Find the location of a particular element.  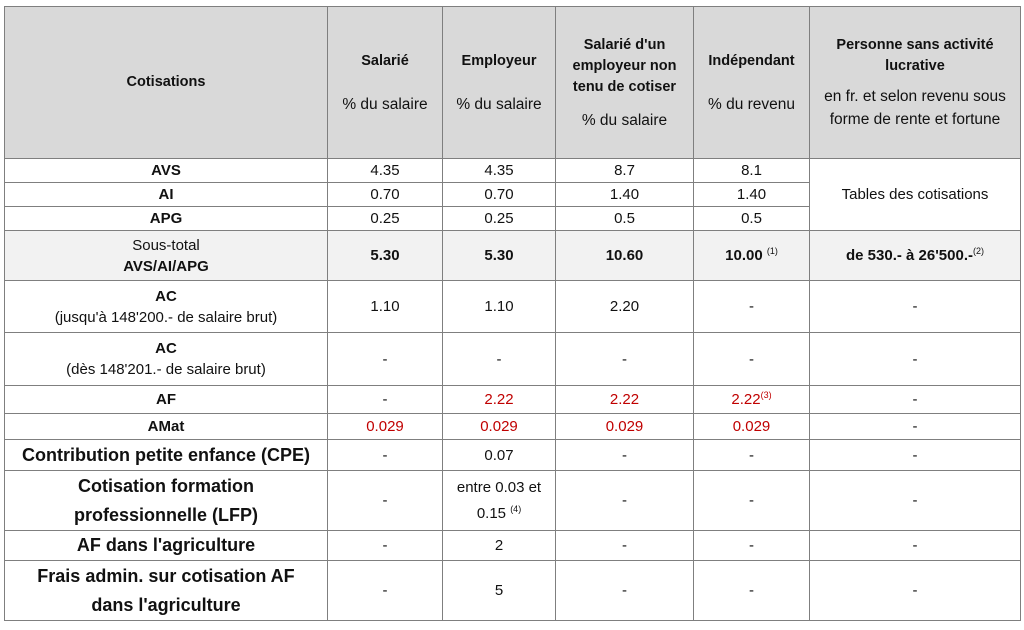

cell-ai-salarie: 0.70 is located at coordinates (385, 194).